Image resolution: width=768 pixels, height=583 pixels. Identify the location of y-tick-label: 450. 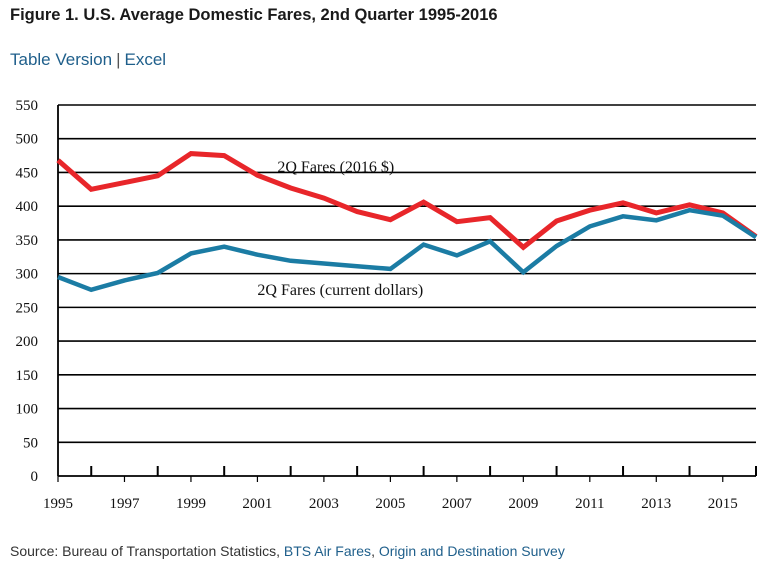
(27, 173).